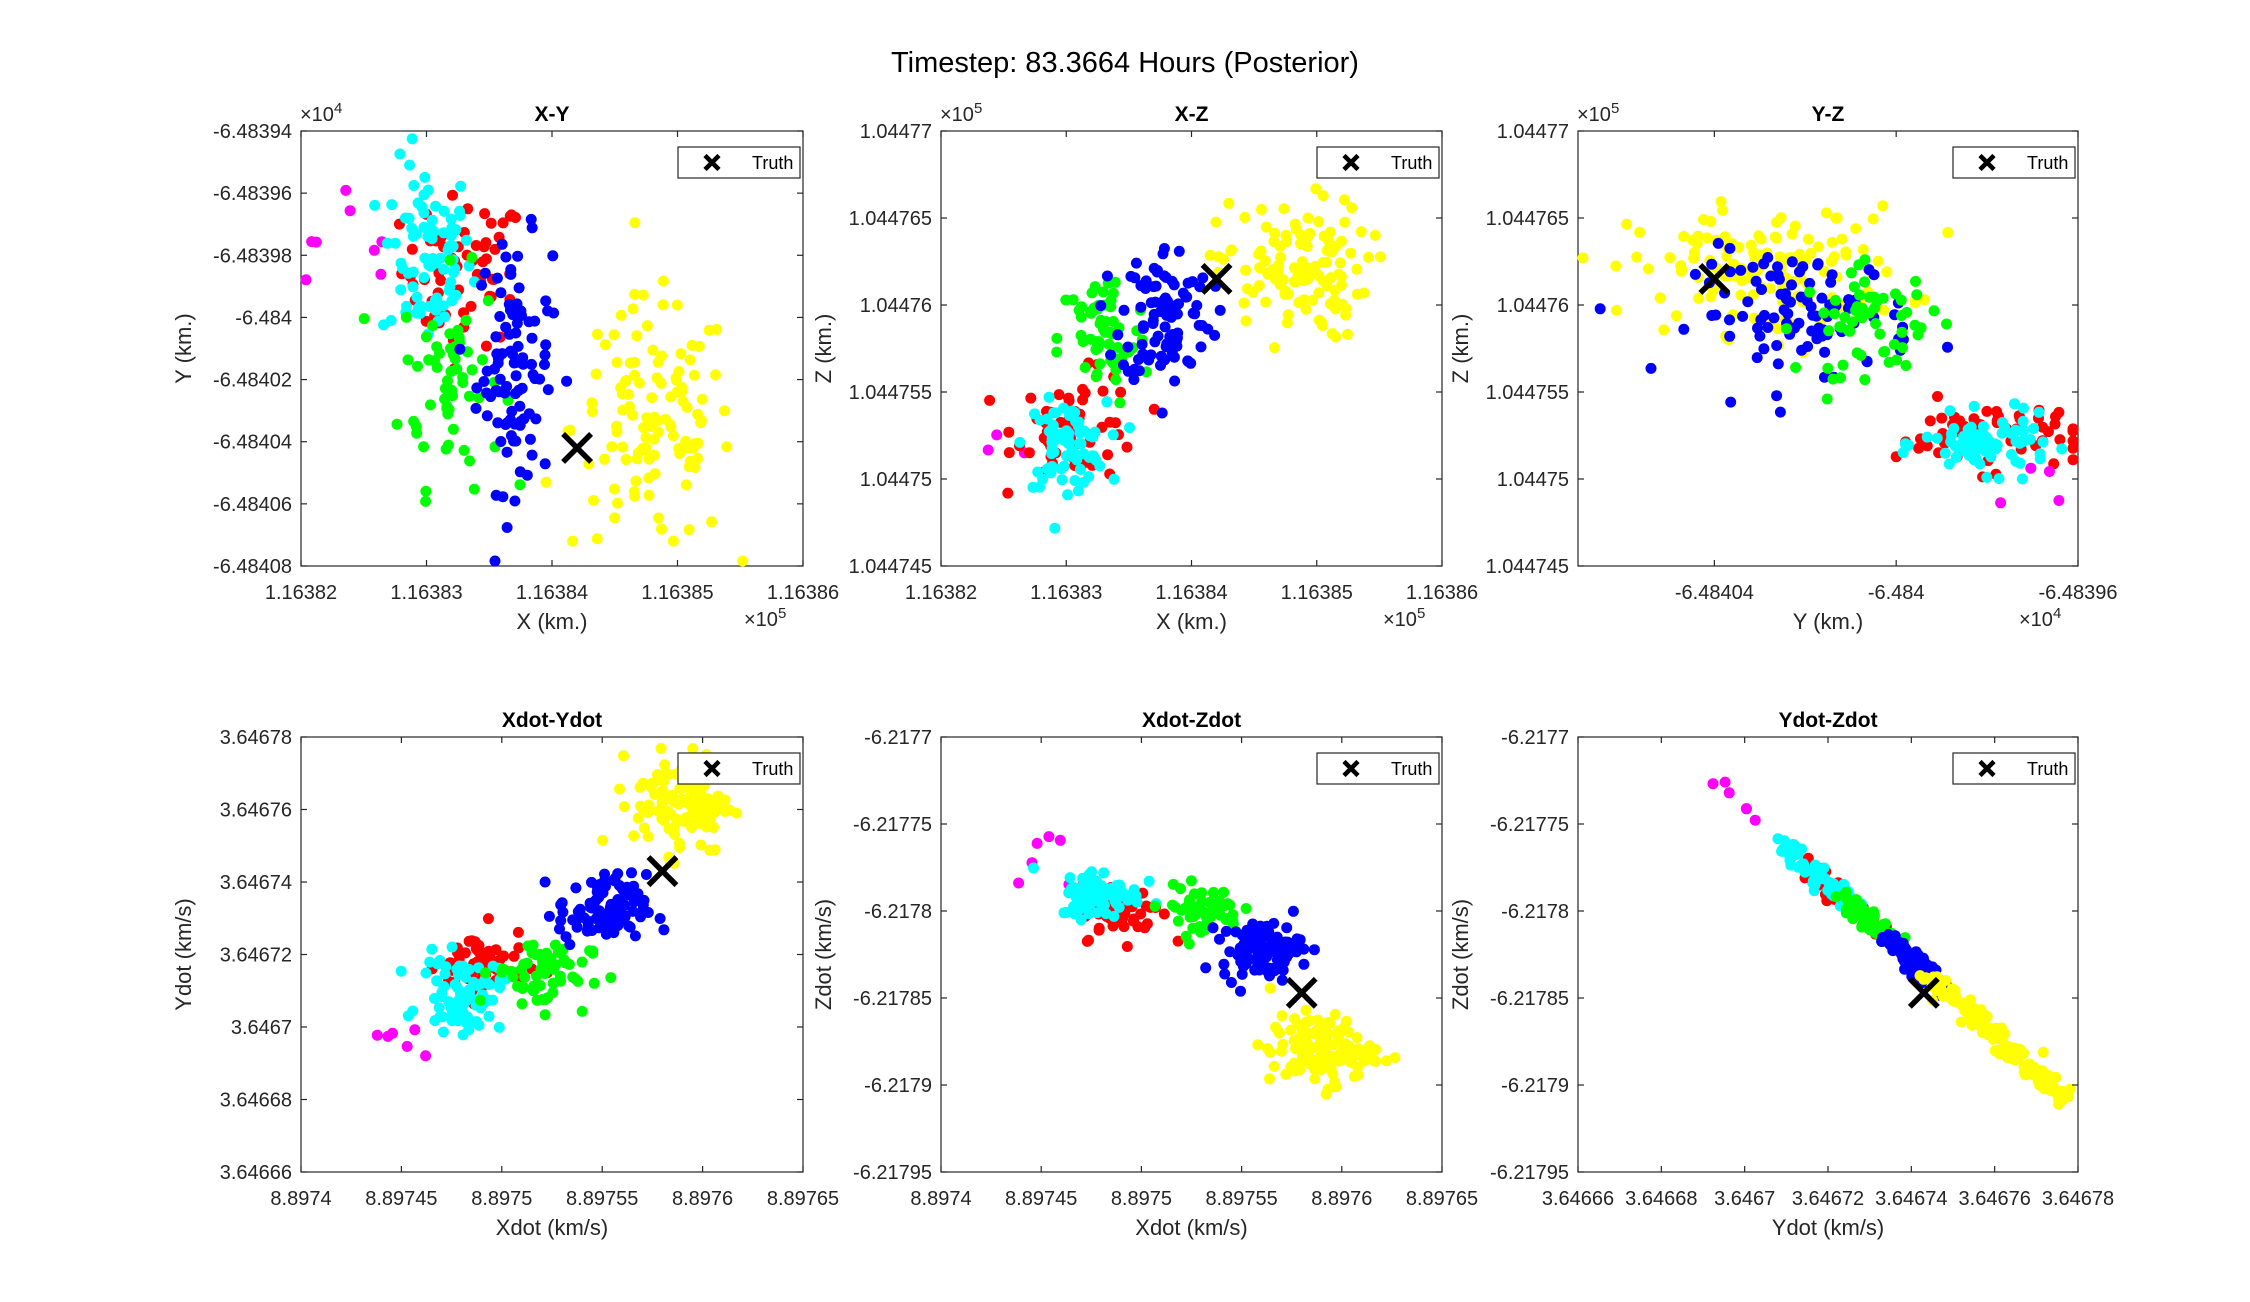 The image size is (2250, 1302). Describe the element at coordinates (941, 593) in the screenshot. I see `x-tick-label: 1.16382` at that location.